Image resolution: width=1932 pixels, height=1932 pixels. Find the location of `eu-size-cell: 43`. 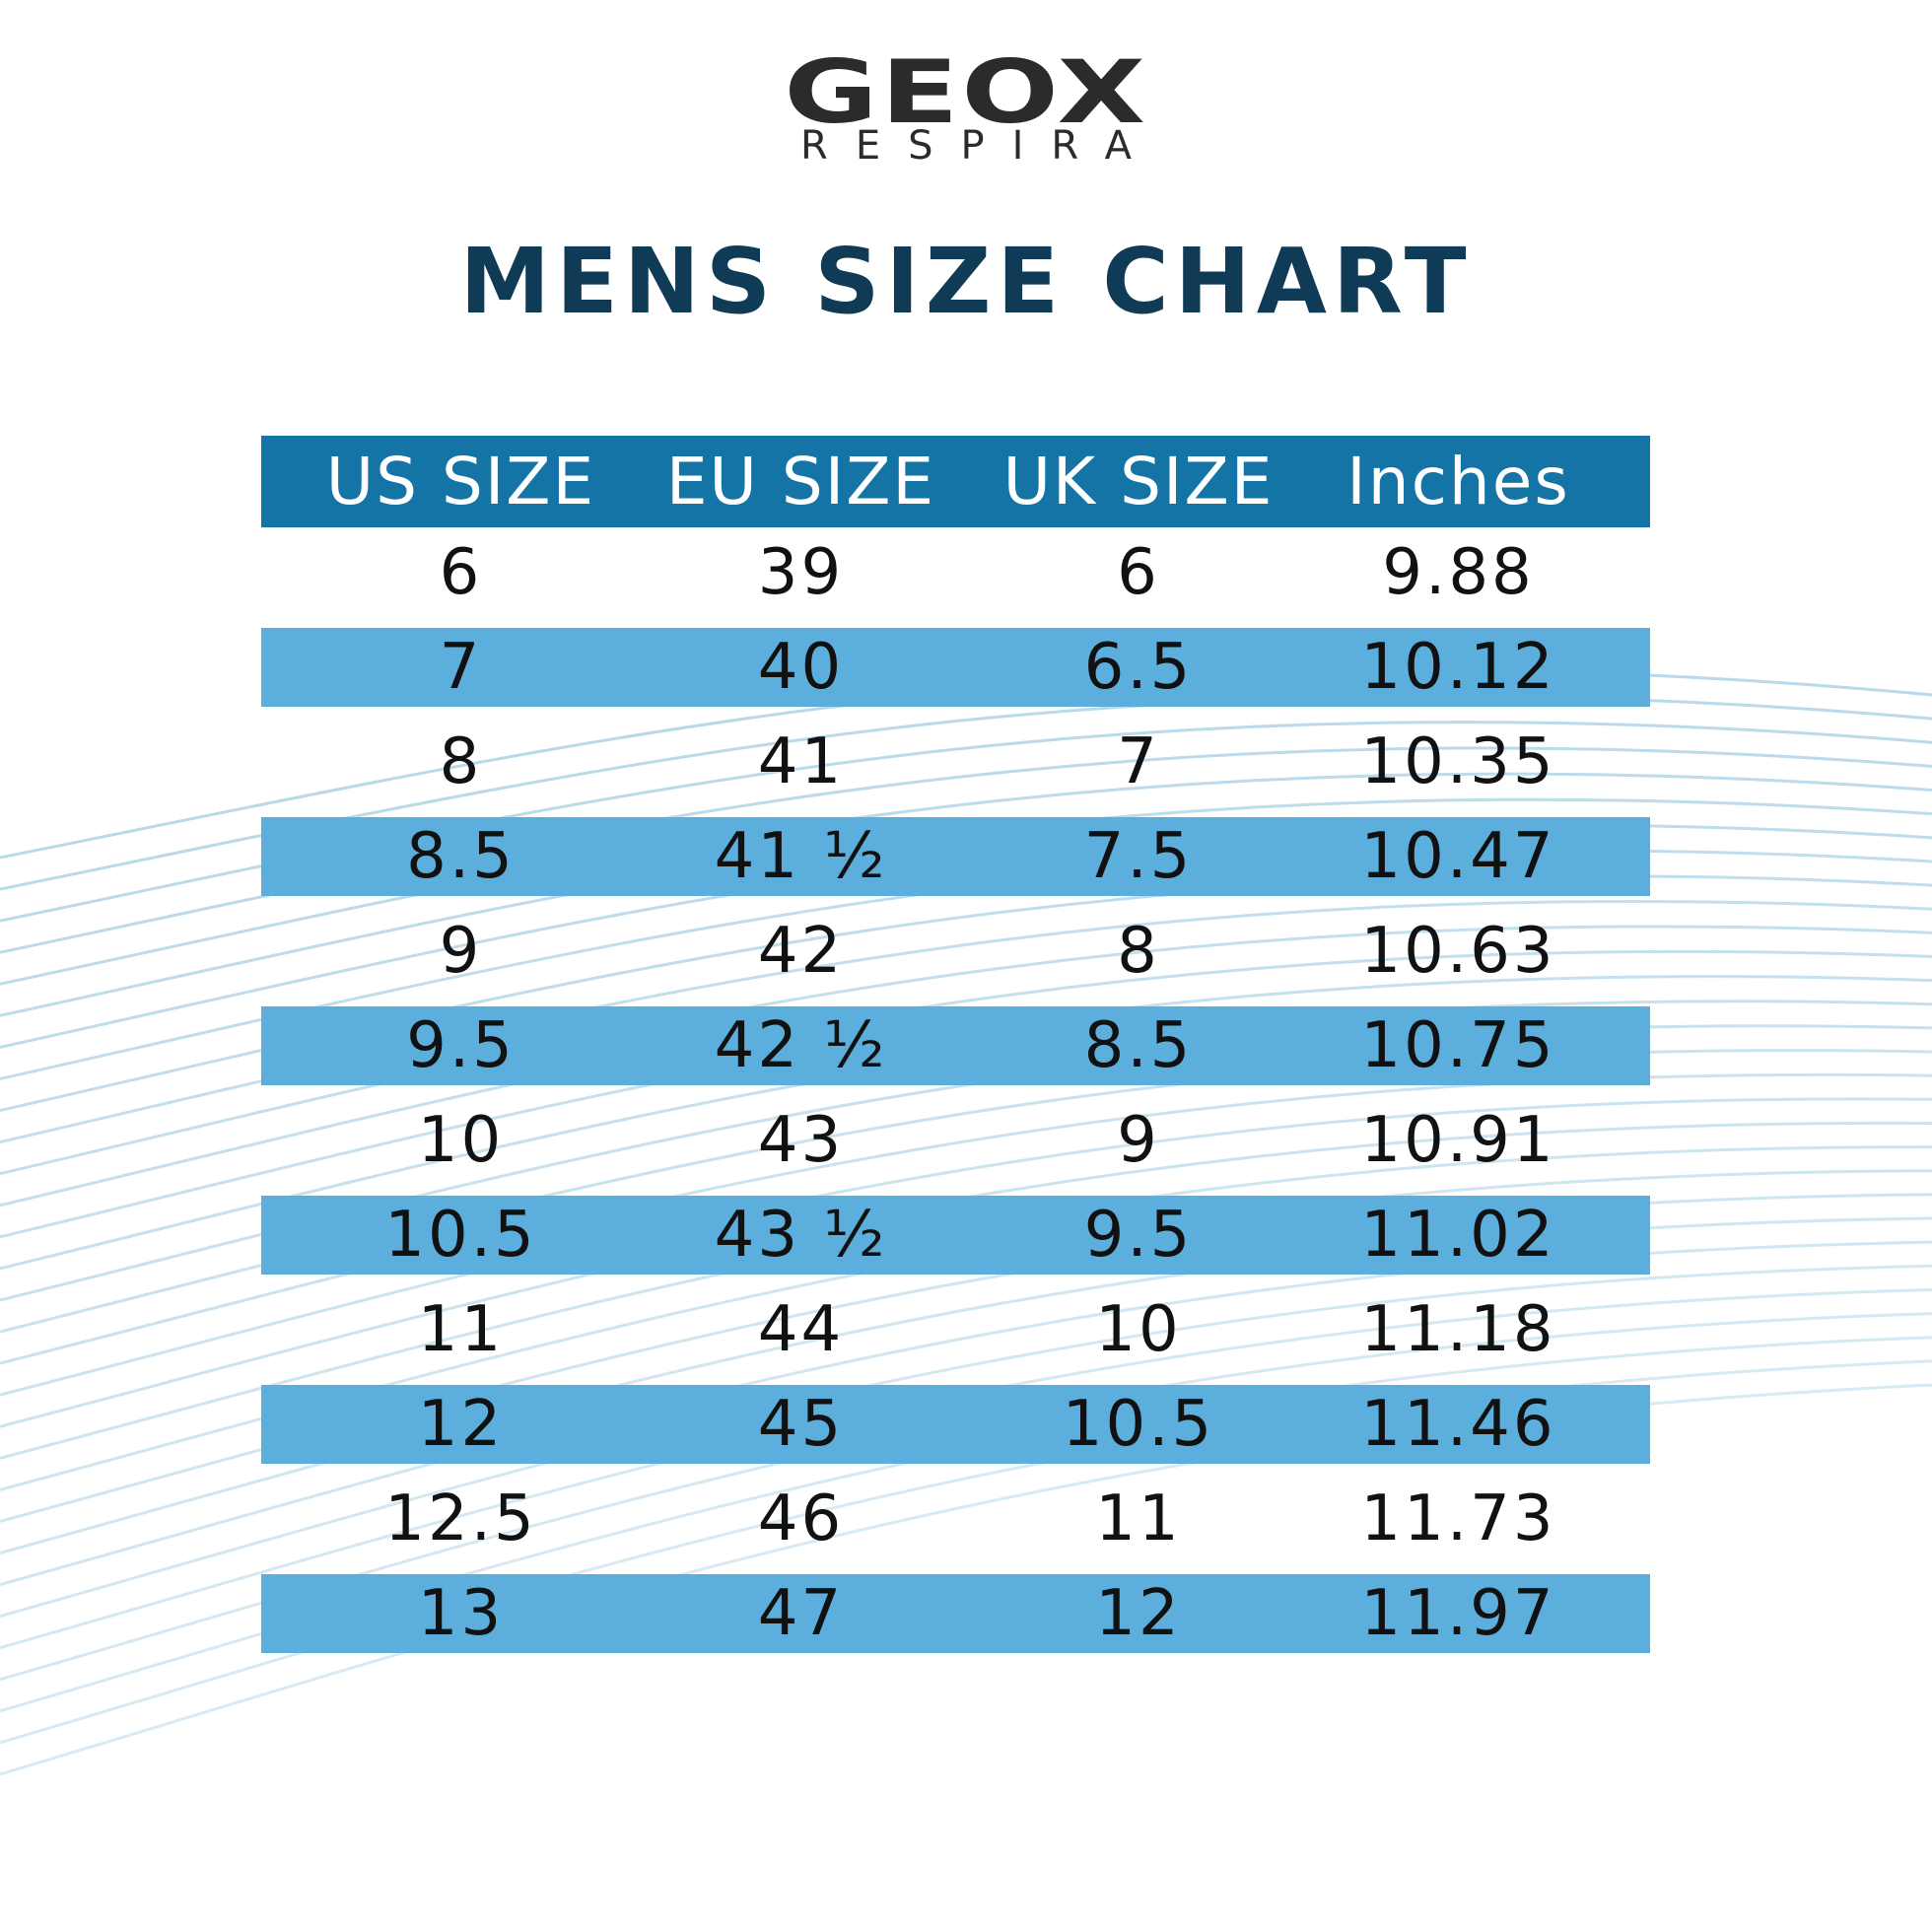

eu-size-cell: 43 is located at coordinates (801, 1141).